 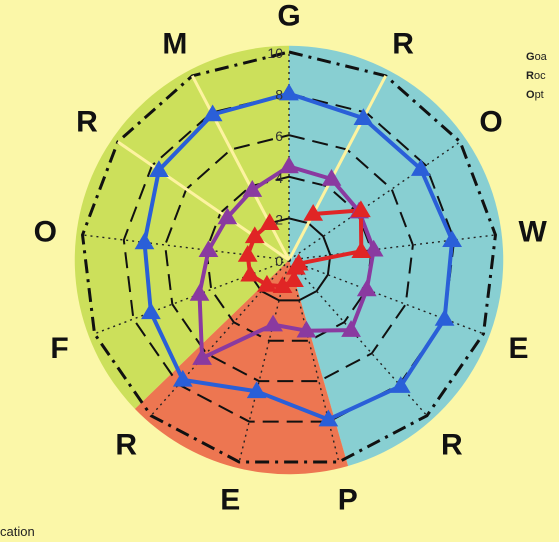 I want to click on category-label: W, so click(x=533, y=231).